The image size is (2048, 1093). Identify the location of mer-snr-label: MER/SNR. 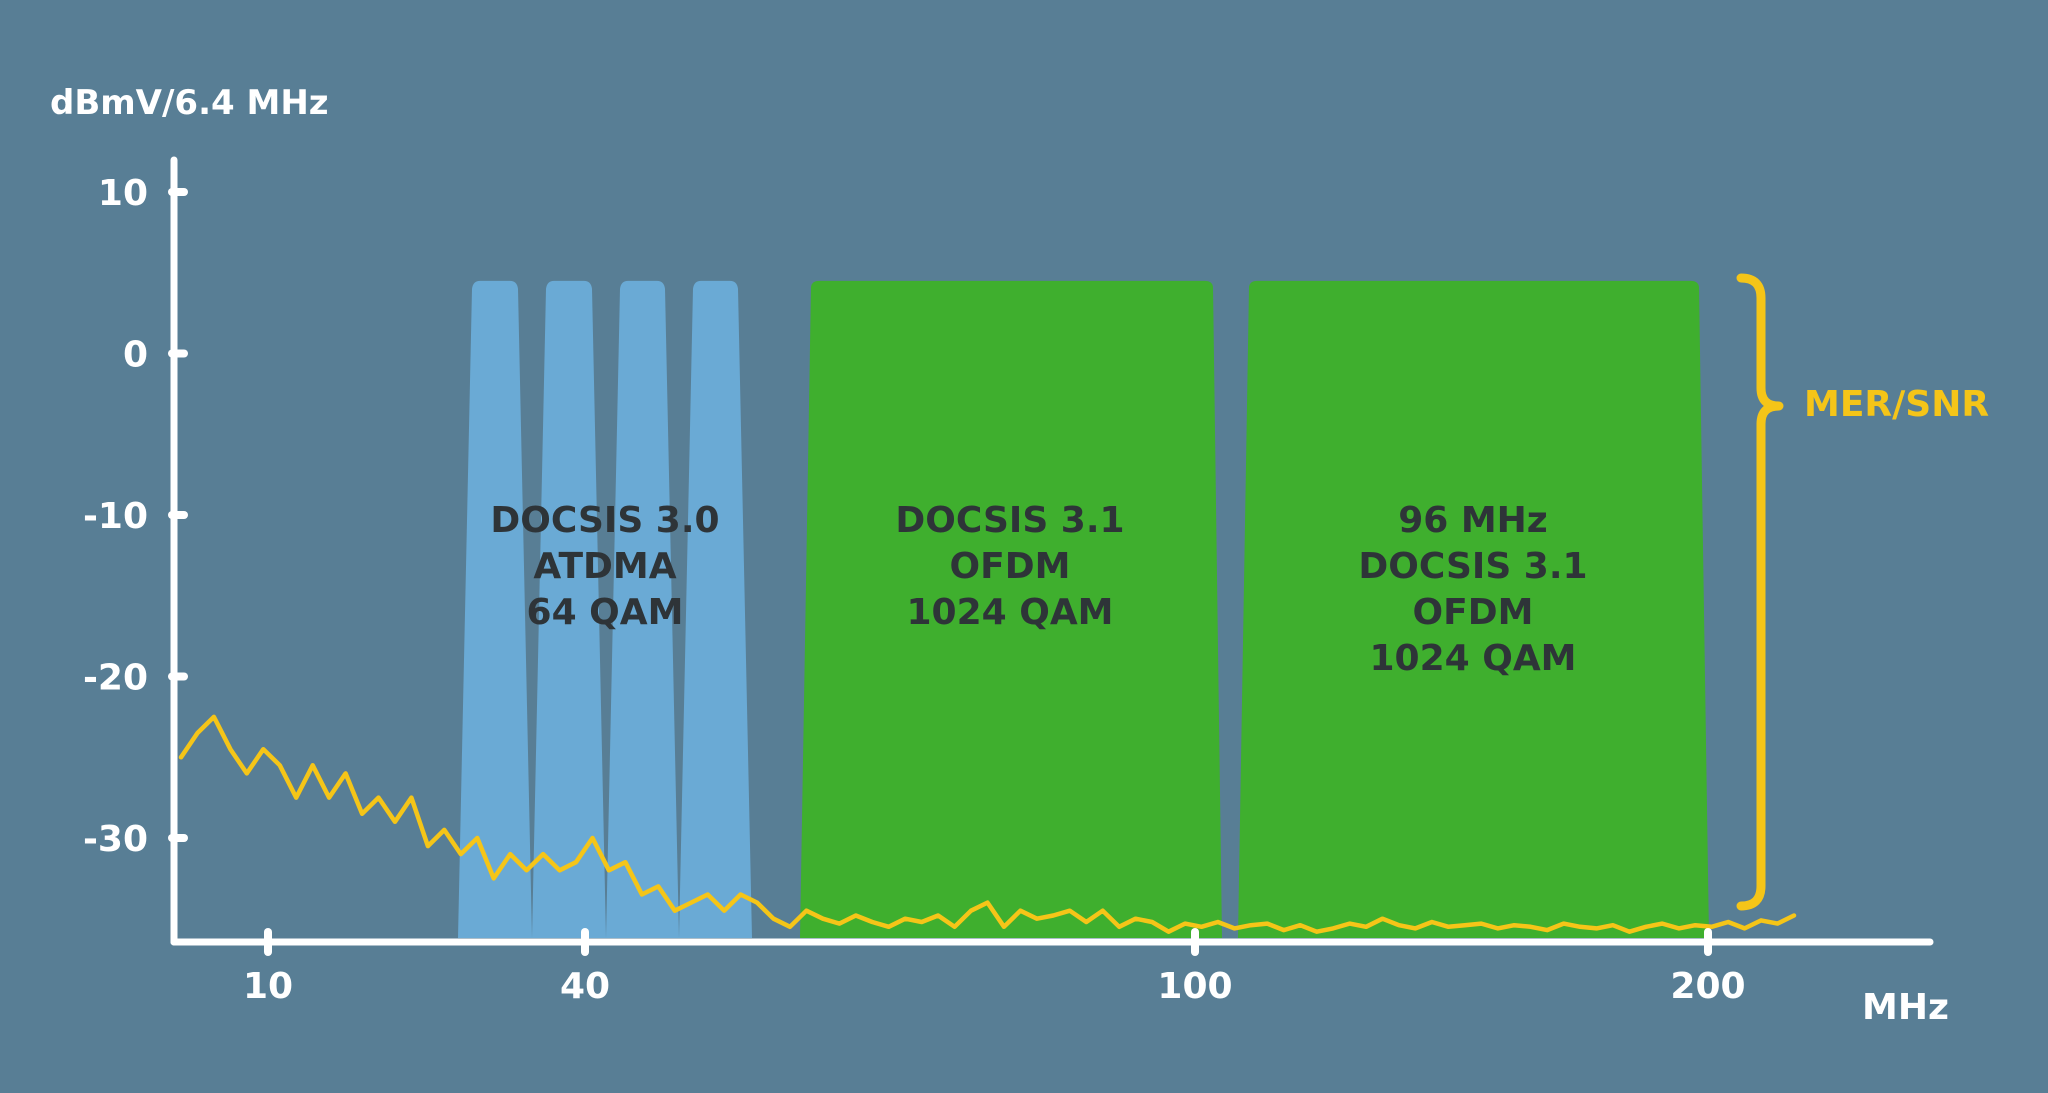
(1896, 404).